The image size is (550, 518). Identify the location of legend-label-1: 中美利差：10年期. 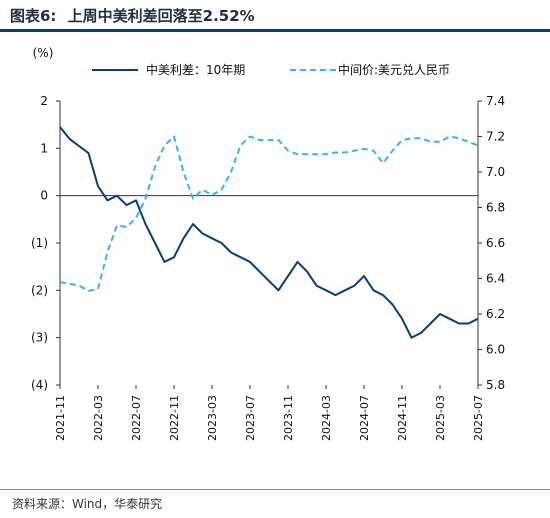
(195, 69).